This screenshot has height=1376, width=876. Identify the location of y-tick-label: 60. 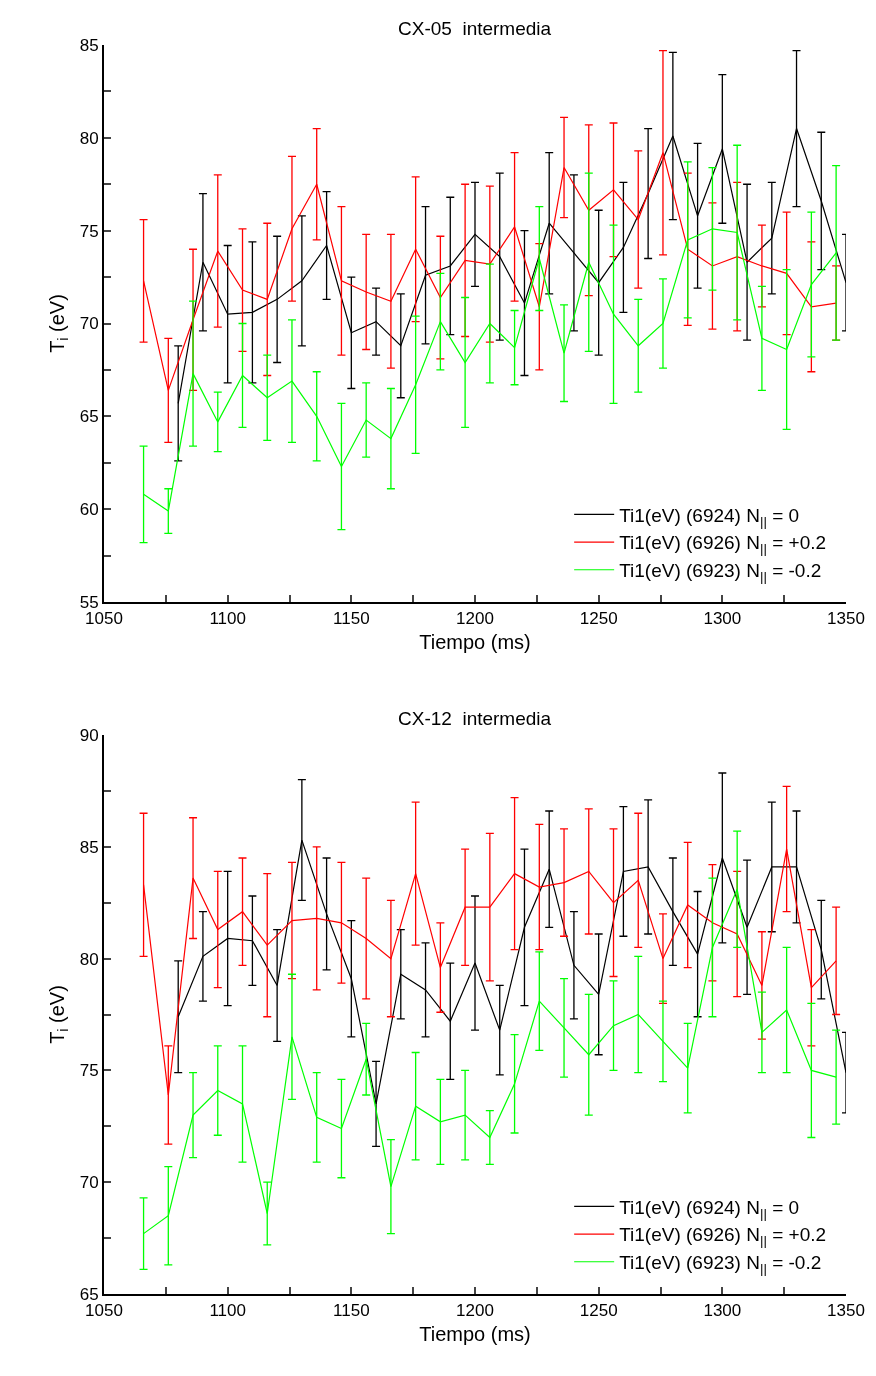
(89, 510).